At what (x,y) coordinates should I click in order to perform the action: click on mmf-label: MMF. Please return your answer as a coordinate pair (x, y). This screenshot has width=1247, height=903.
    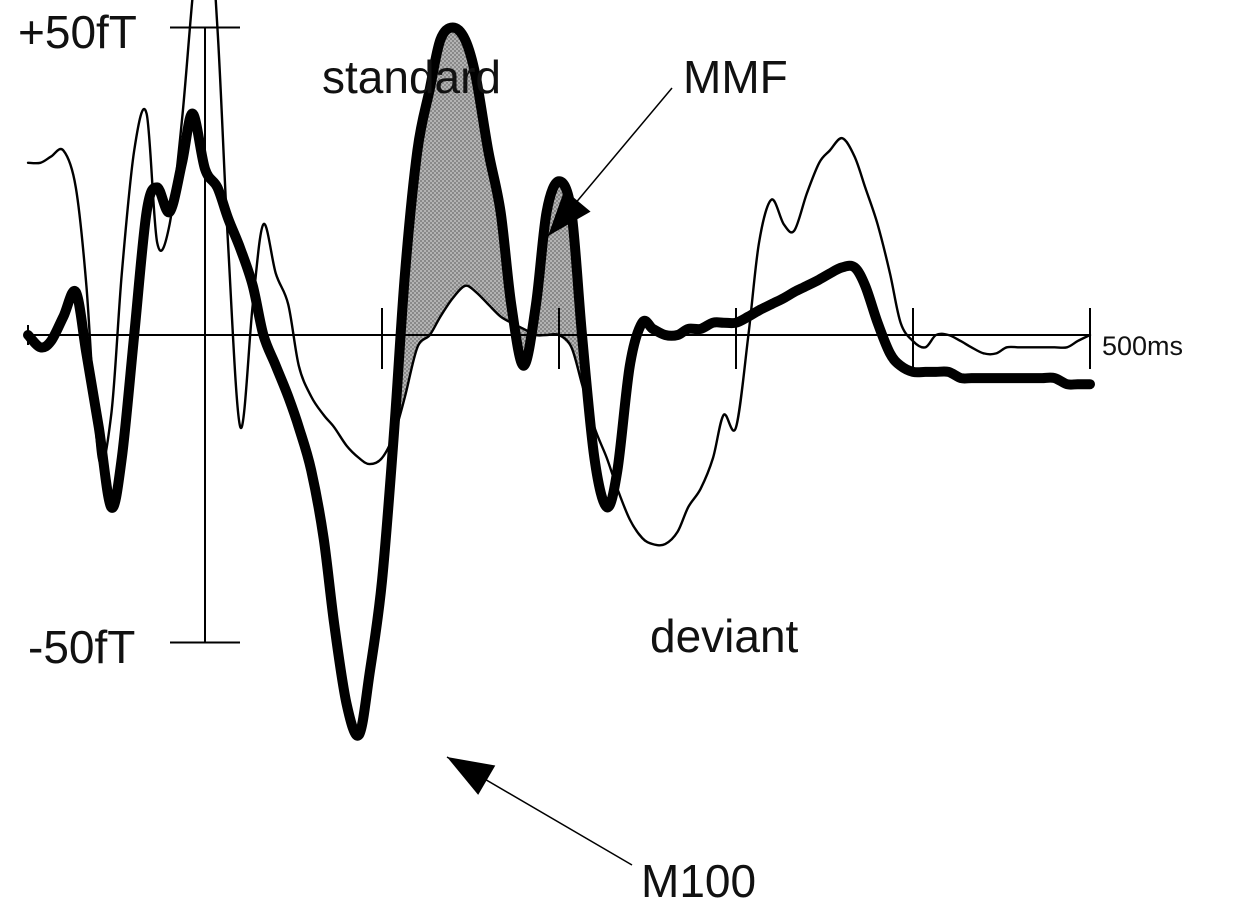
    Looking at the image, I should click on (735, 77).